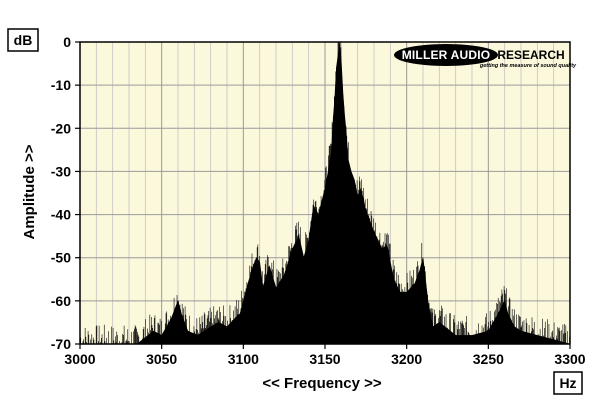 Image resolution: width=600 pixels, height=413 pixels. I want to click on y-tick-label: -30, so click(61, 171).